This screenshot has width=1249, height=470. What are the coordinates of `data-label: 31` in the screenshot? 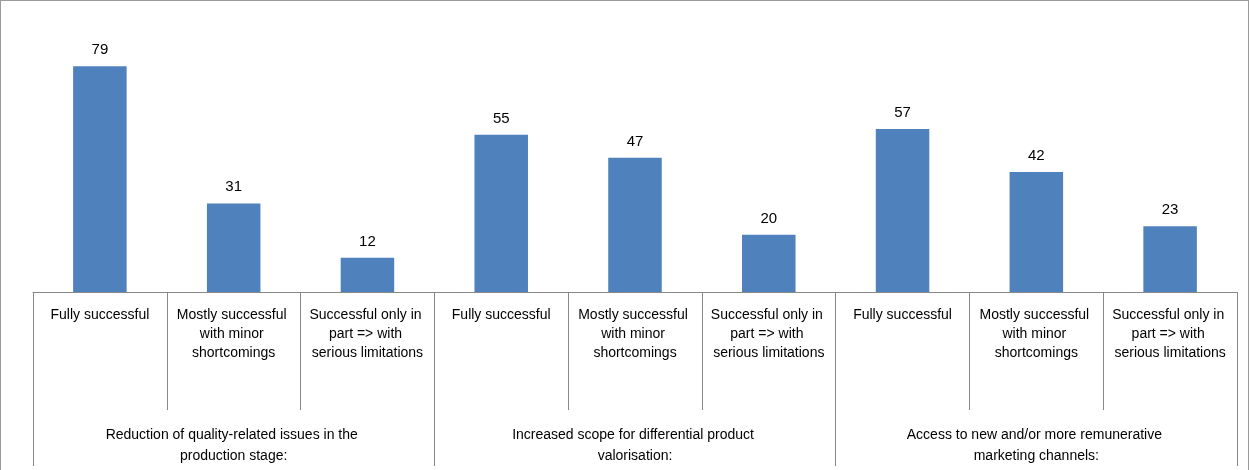 It's located at (234, 186).